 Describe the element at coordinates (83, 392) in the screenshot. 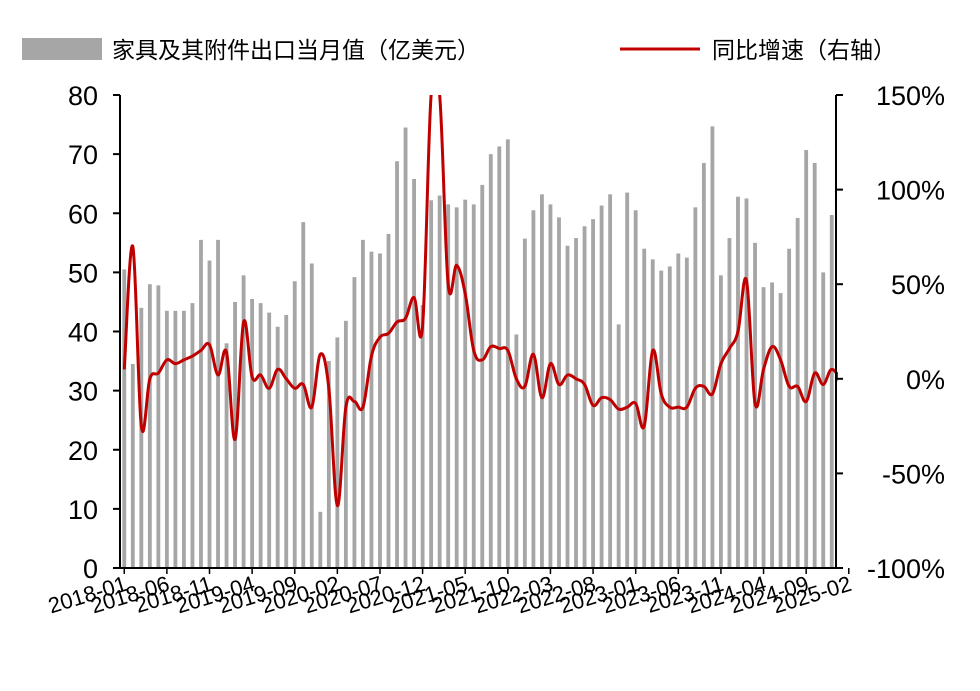

I see `left-tick-label: 30` at that location.